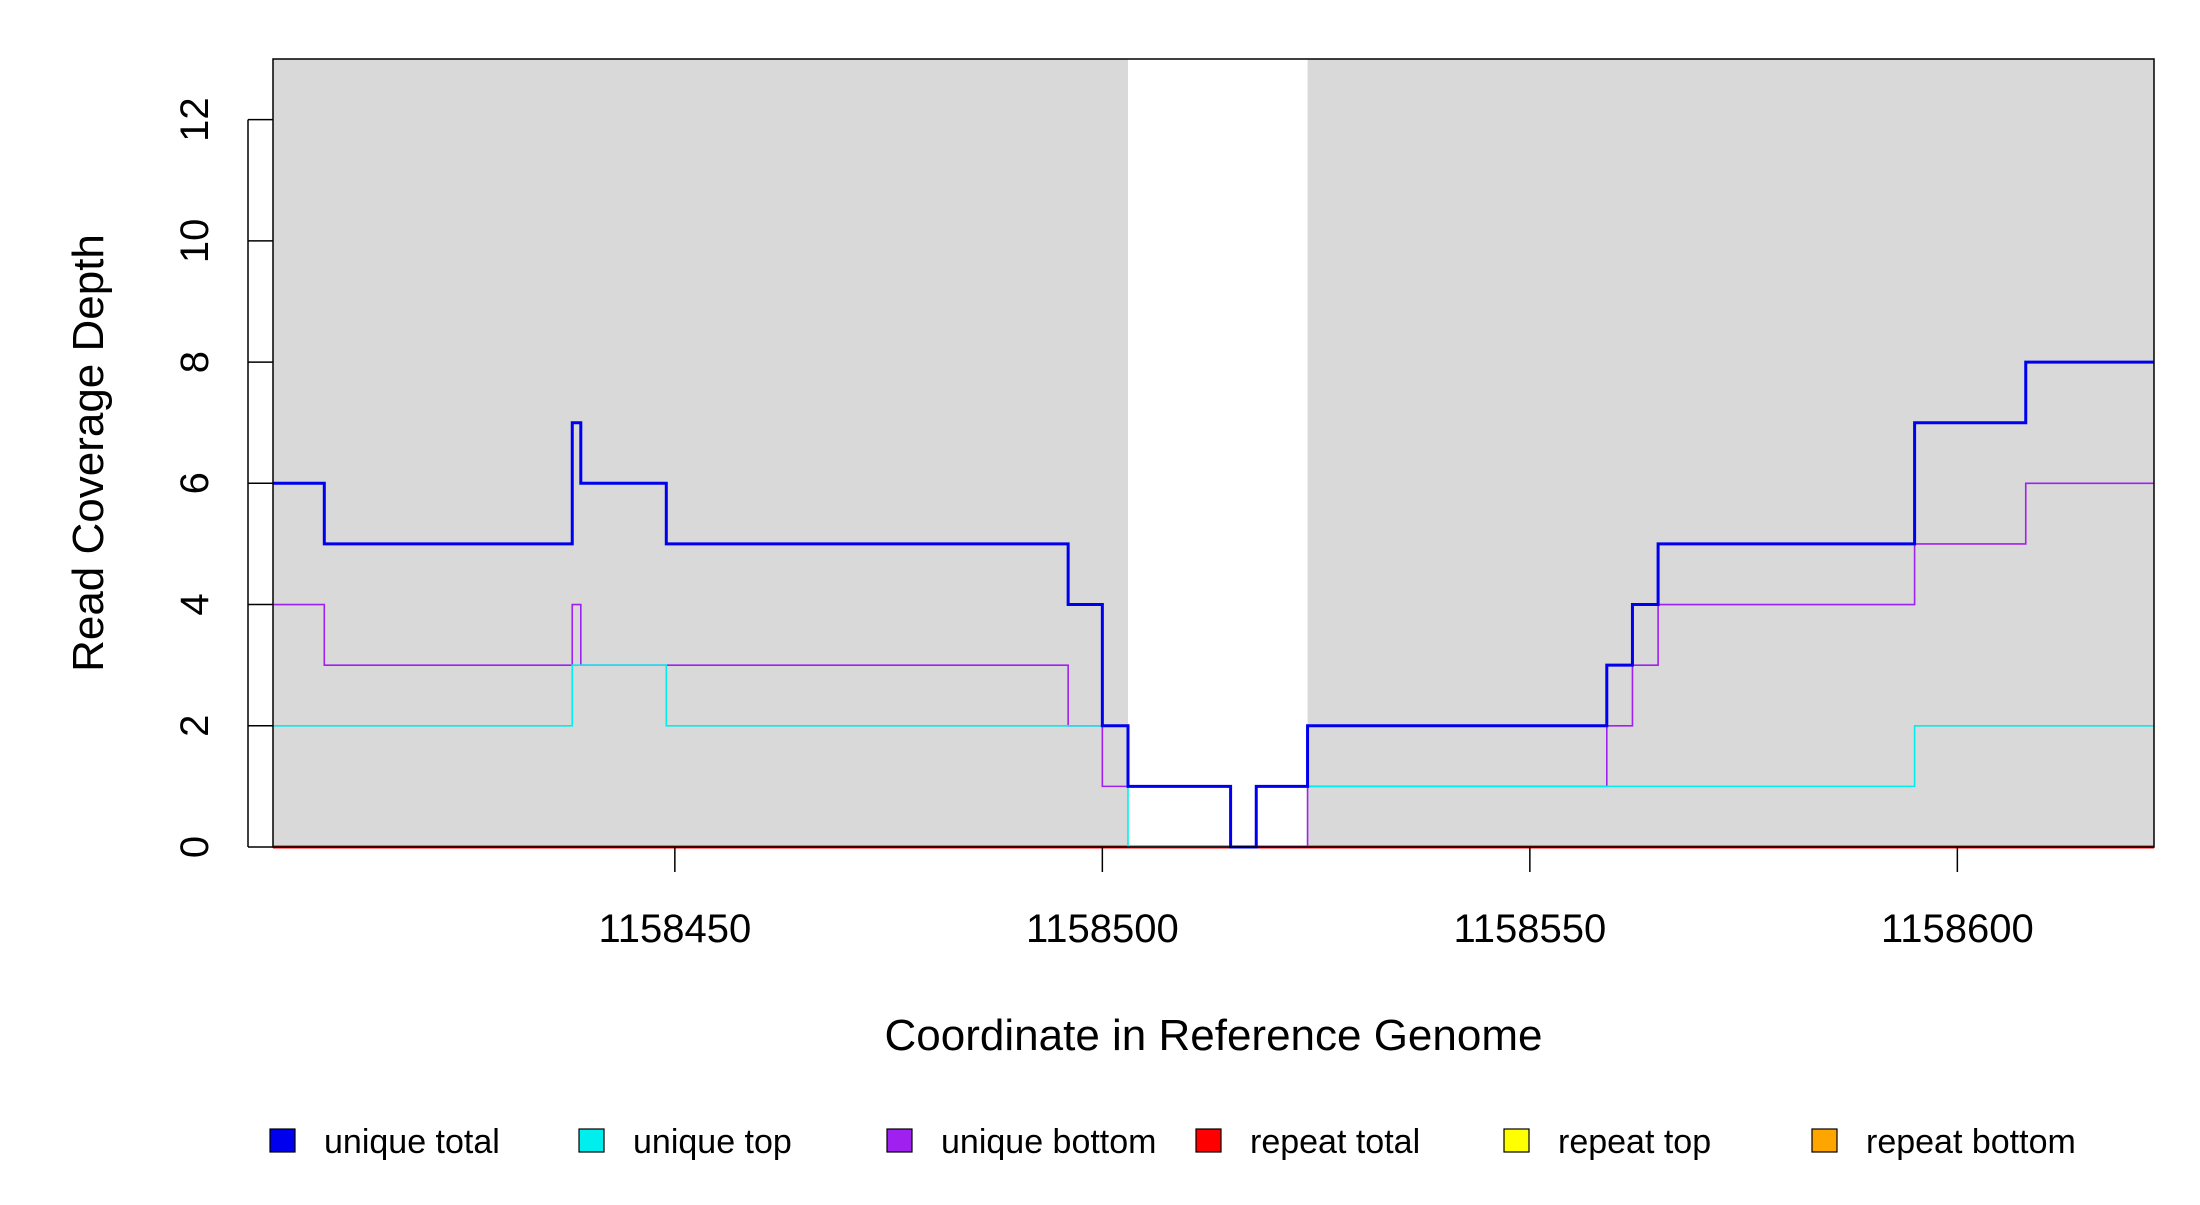 The width and height of the screenshot is (2200, 1205). Describe the element at coordinates (195, 604) in the screenshot. I see `y-tick-label: 4` at that location.